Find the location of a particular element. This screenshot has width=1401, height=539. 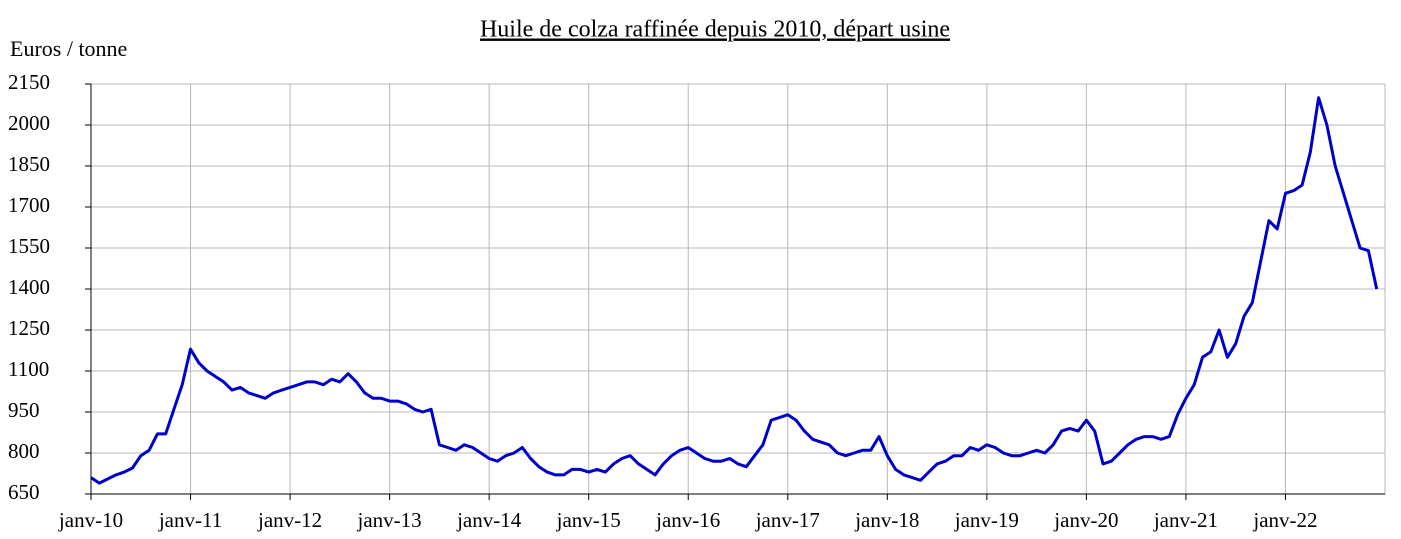

x-tick-label: janv-12 is located at coordinates (289, 520).